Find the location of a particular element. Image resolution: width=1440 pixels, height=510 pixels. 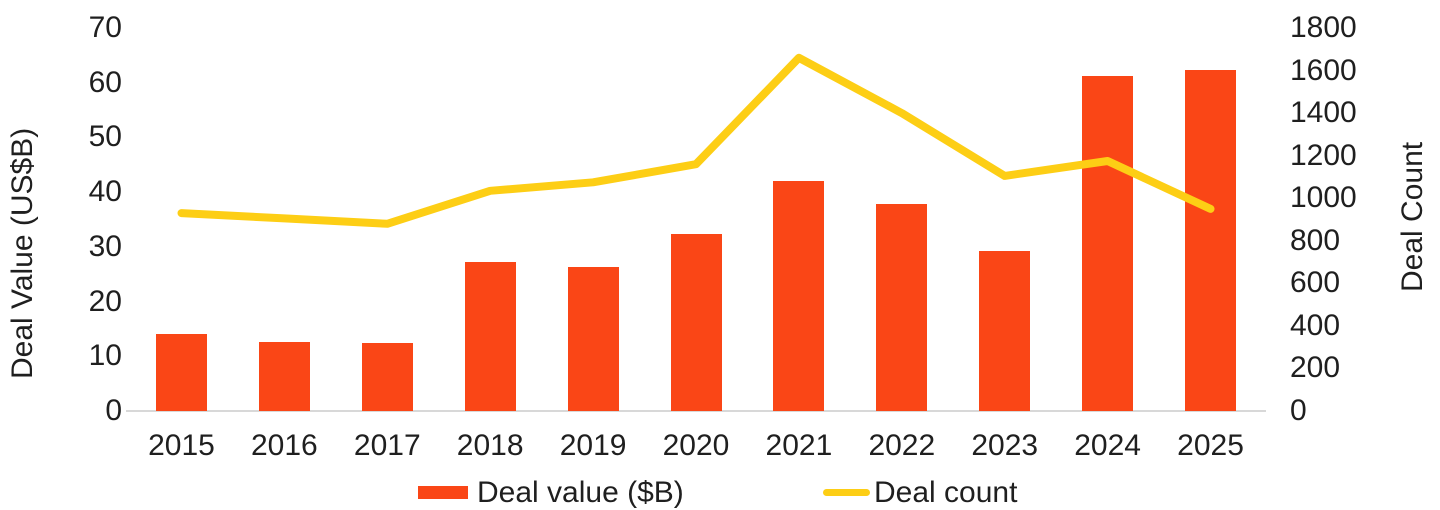

legend-line-swatch is located at coordinates (846, 492).